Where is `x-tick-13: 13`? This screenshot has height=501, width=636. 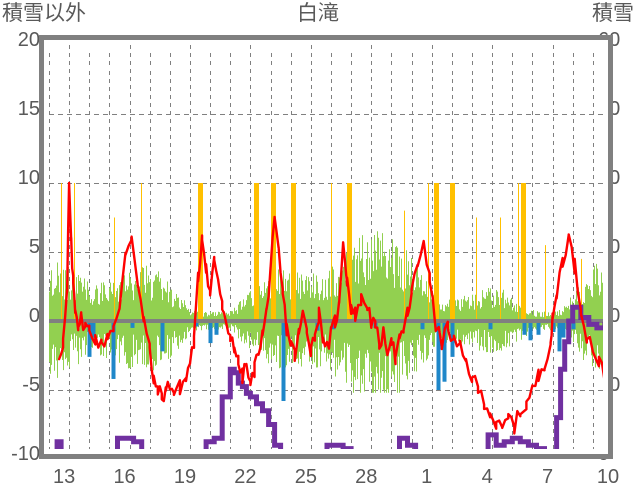
x-tick-13: 13 is located at coordinates (64, 477).